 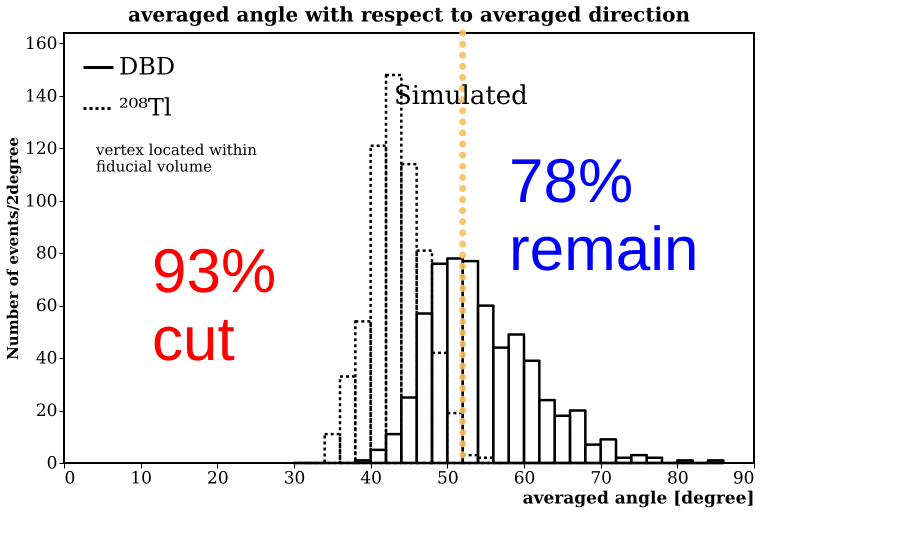 I want to click on x-tick-label: 80, so click(x=678, y=478).